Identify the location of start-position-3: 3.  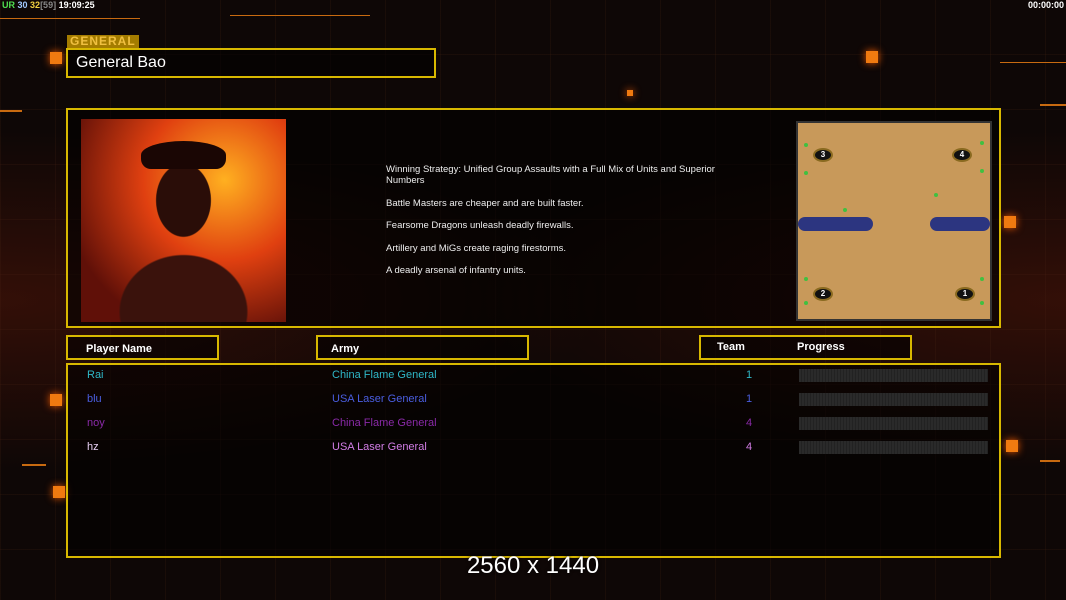
(823, 155).